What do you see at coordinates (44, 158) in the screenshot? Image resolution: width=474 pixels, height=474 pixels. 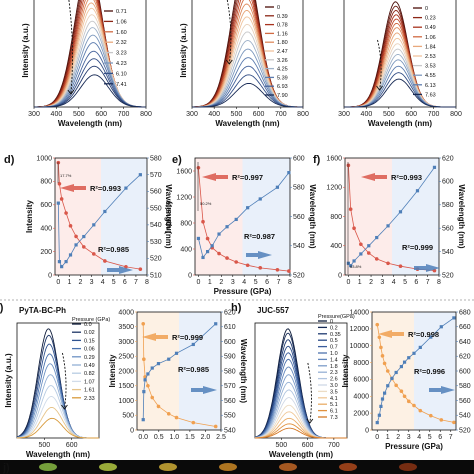 I see `y-tick-label: 1000` at bounding box center [44, 158].